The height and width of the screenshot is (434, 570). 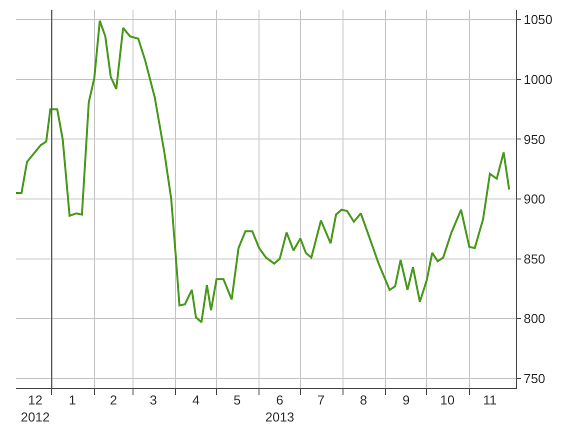 I want to click on y-tick-label: 950, so click(x=535, y=139).